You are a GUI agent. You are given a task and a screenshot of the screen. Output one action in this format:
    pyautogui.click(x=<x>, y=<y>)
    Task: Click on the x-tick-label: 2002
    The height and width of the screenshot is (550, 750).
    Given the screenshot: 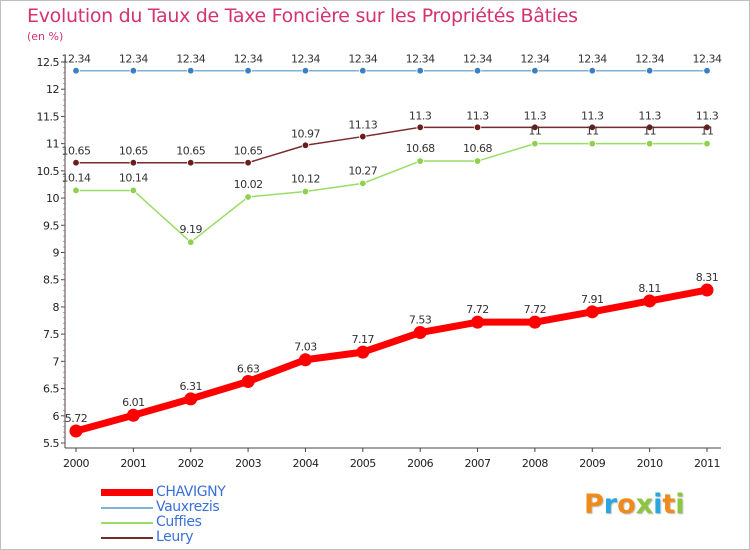 What is the action you would take?
    pyautogui.click(x=191, y=463)
    